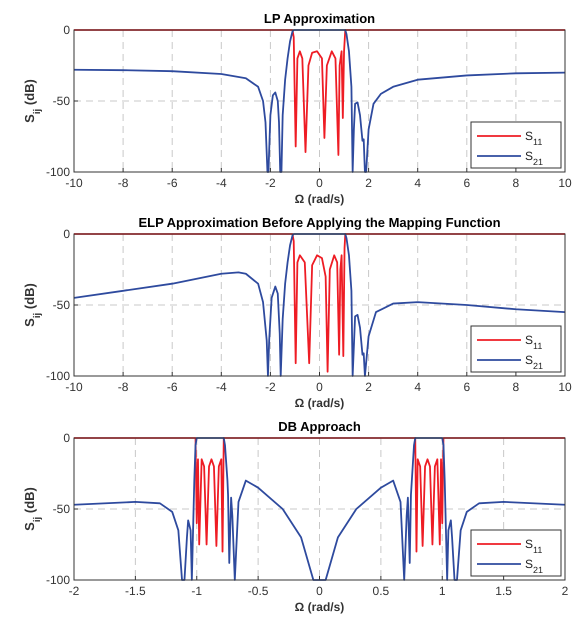 This screenshot has height=630, width=585. What do you see at coordinates (196, 591) in the screenshot?
I see `x-tick-label: -1` at bounding box center [196, 591].